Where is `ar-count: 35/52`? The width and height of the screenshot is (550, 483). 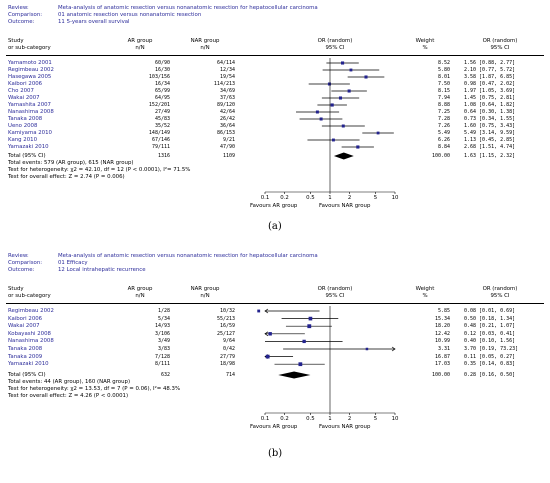 ar-count: 35/52 is located at coordinates (162, 126).